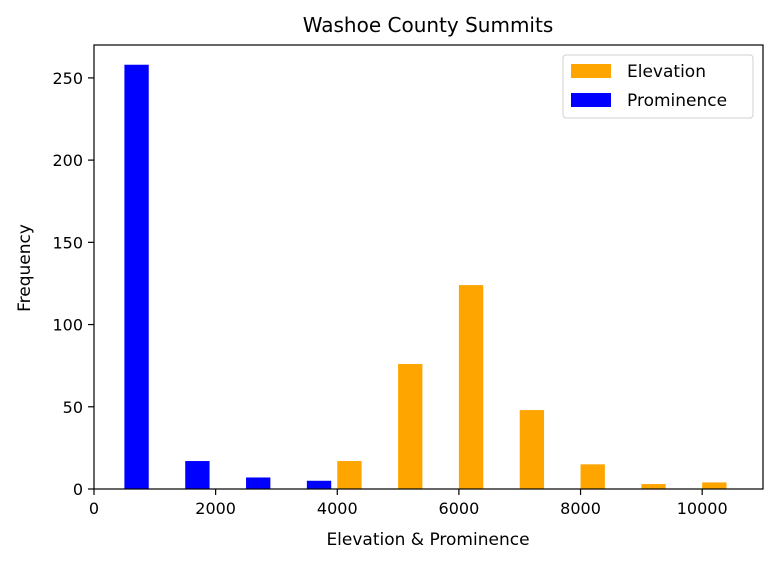  Describe the element at coordinates (67, 160) in the screenshot. I see `y-tick-label-4: 200` at that location.